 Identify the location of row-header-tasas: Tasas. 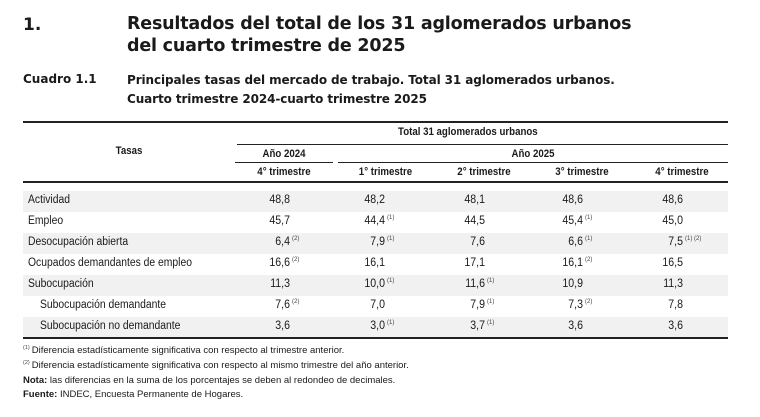
(129, 151).